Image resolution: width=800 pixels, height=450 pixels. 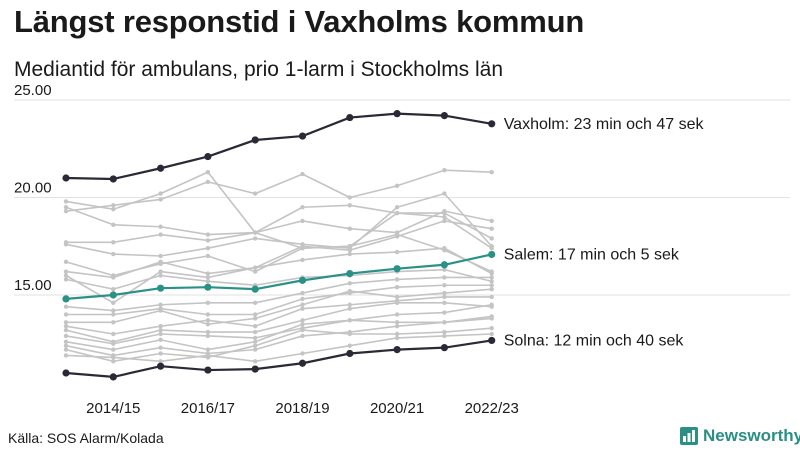 What do you see at coordinates (113, 242) in the screenshot?
I see `background-series-4-point` at bounding box center [113, 242].